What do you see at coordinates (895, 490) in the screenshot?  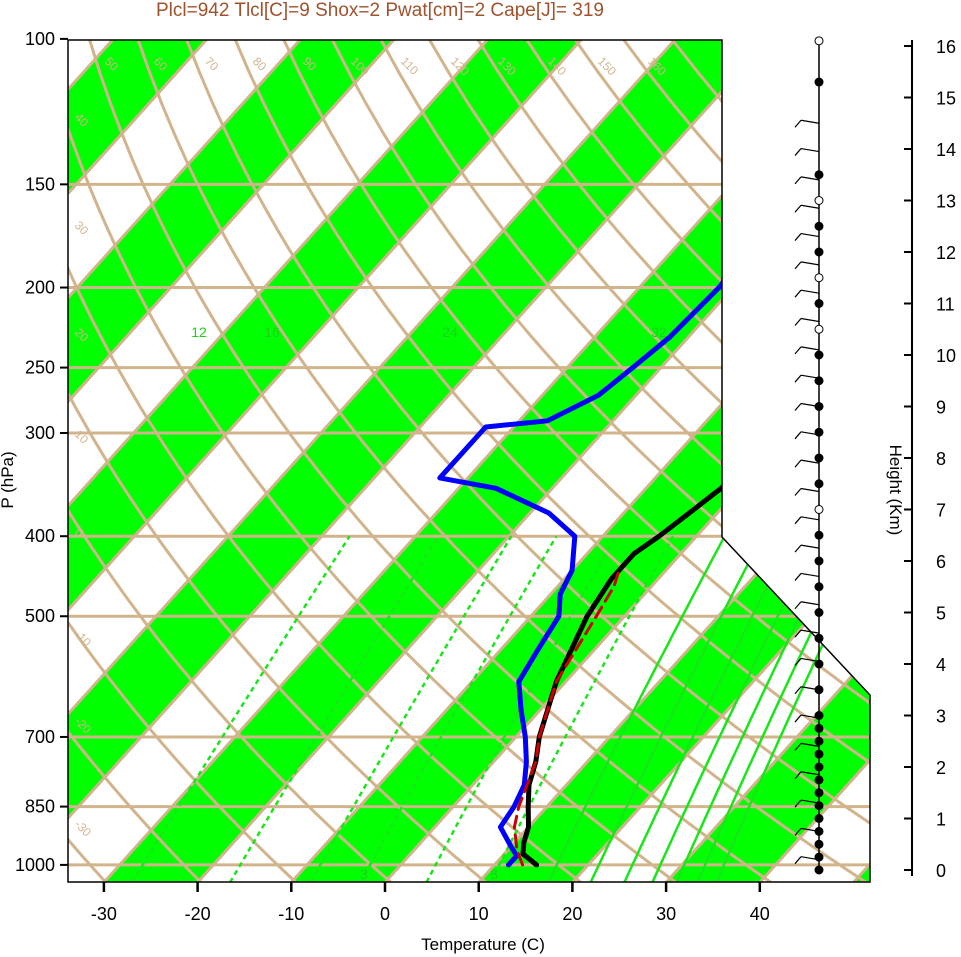 I see `height-axis-title: Height (Km)` at bounding box center [895, 490].